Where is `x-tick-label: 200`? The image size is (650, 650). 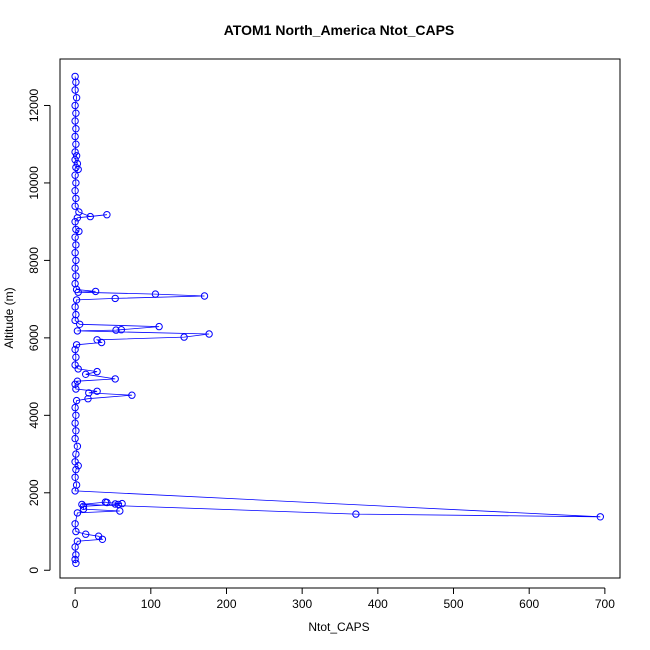 x-tick-label: 200 is located at coordinates (226, 604).